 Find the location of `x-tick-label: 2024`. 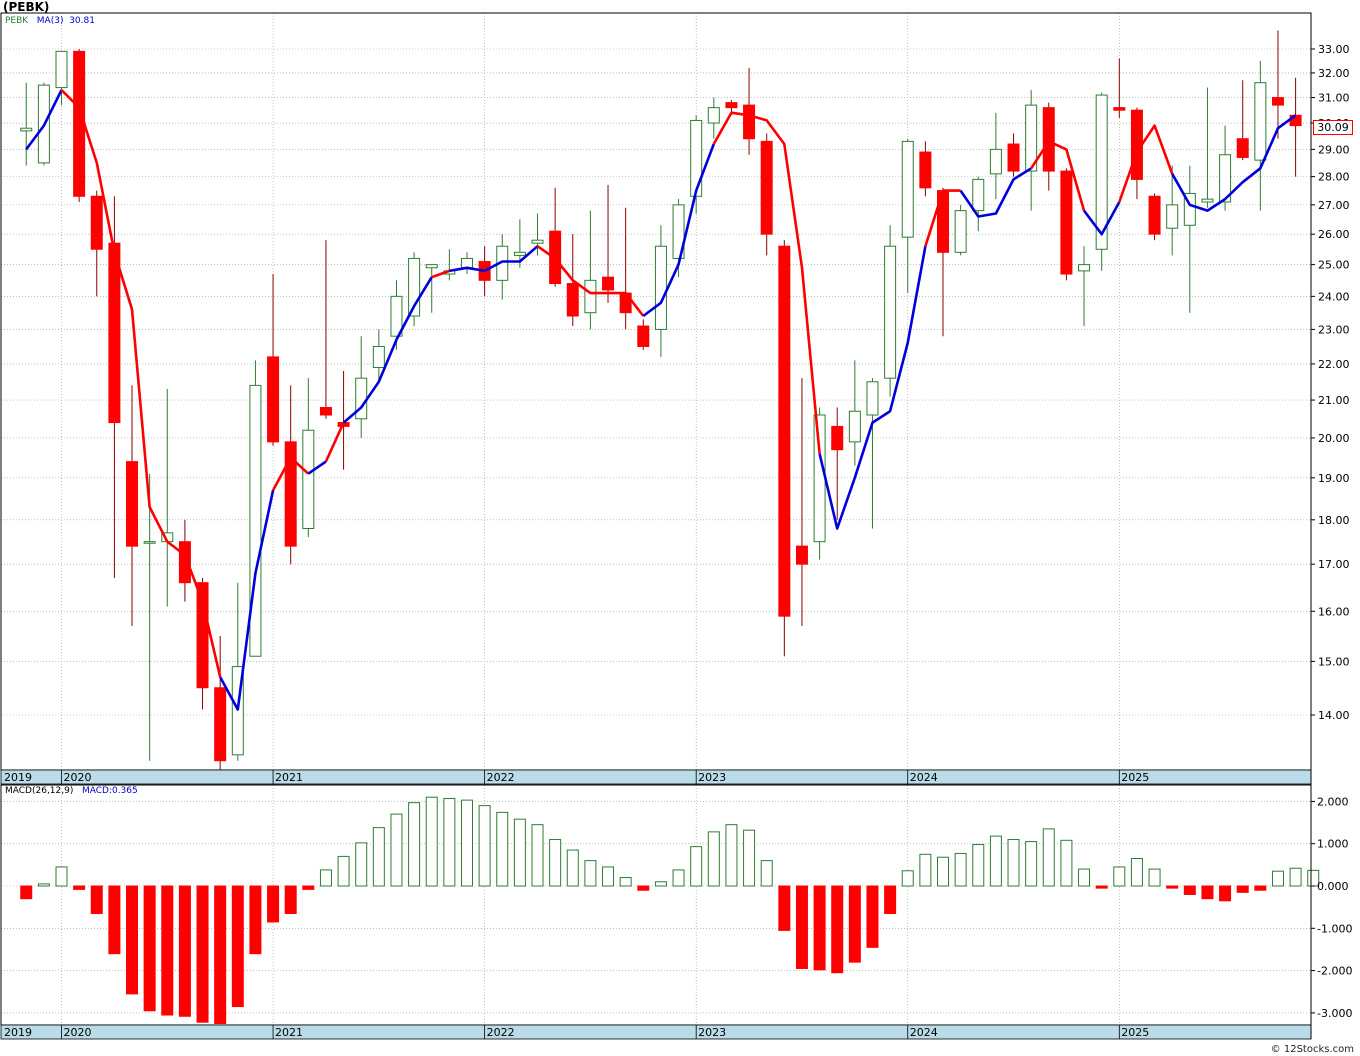

x-tick-label: 2024 is located at coordinates (924, 1032).